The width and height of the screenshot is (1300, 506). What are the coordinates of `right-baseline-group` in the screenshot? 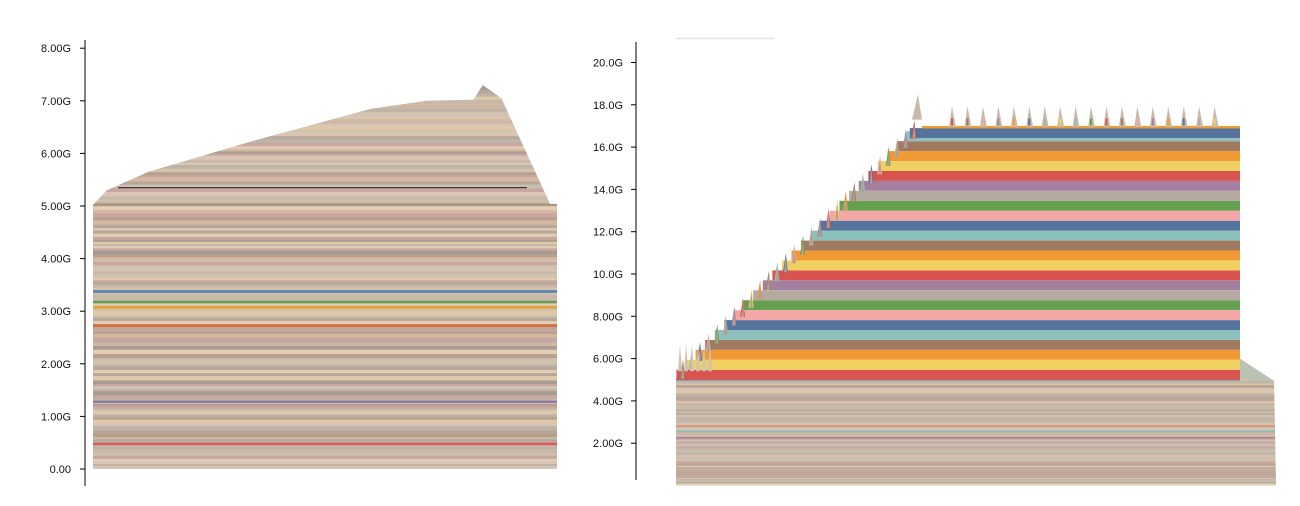 It's located at (976, 432).